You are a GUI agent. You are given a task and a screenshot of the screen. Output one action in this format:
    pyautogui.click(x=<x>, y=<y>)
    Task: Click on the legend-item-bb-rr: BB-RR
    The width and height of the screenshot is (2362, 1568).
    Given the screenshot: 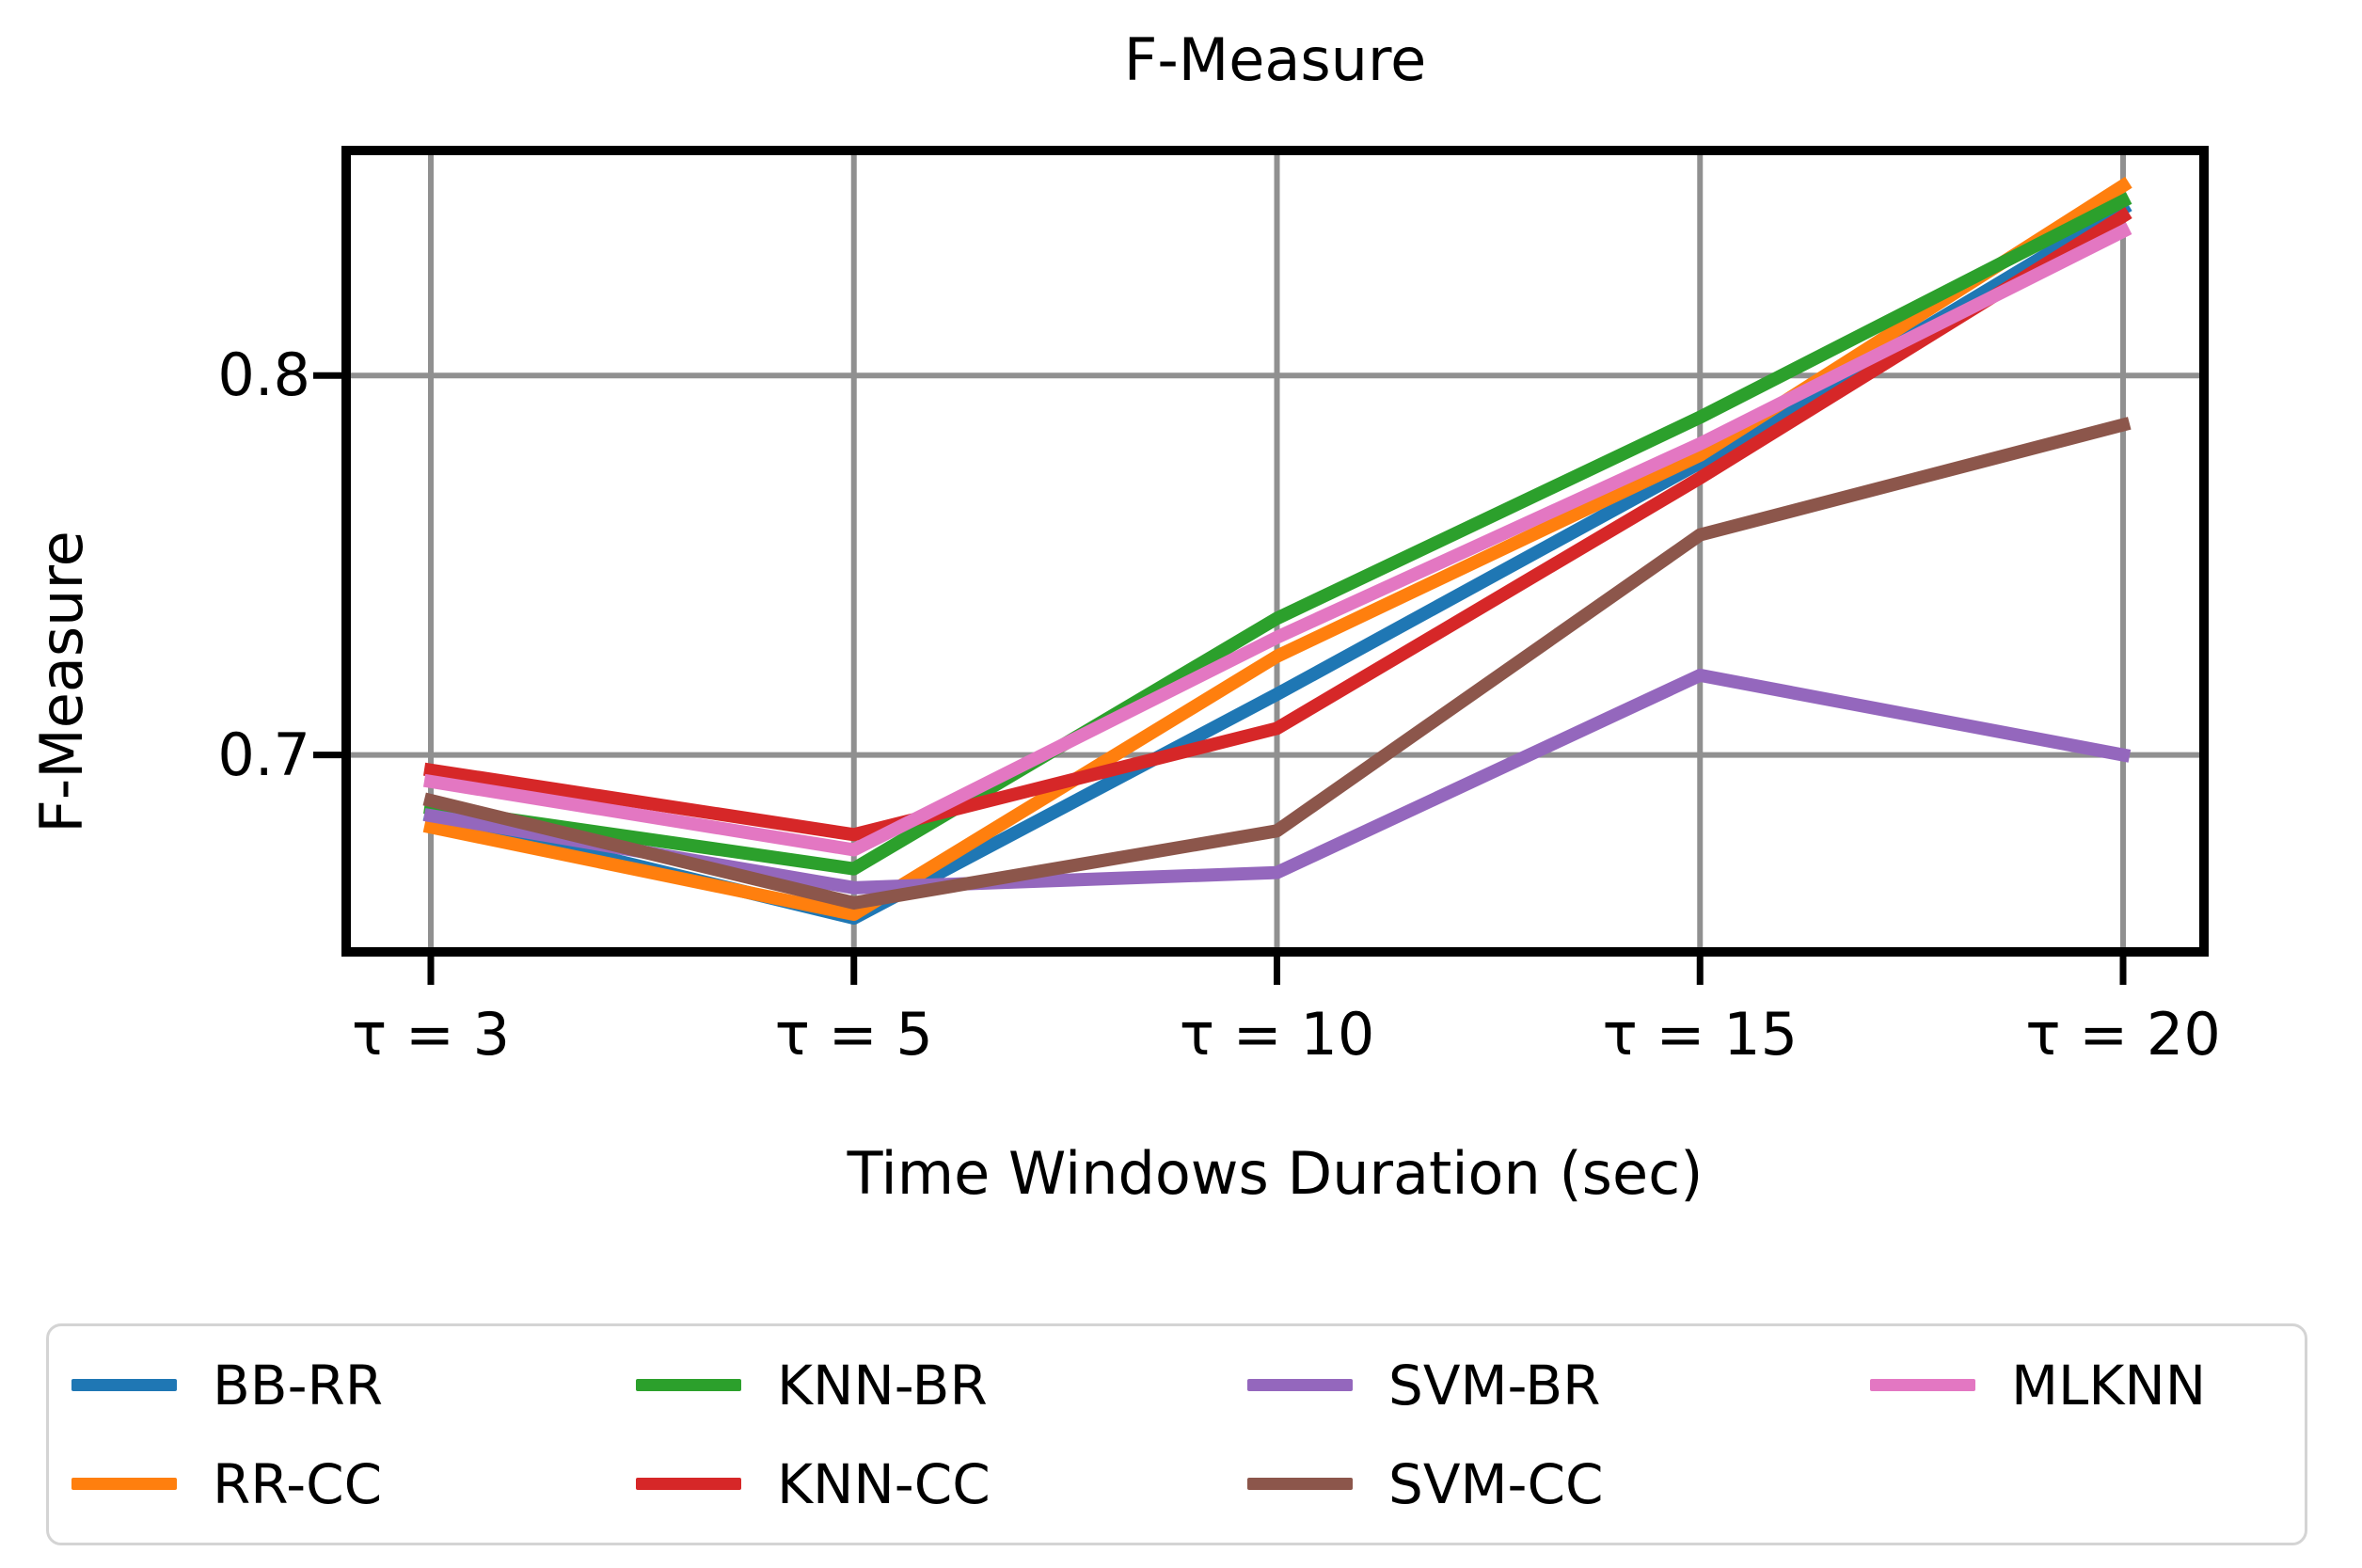 What is the action you would take?
    pyautogui.click(x=354, y=1385)
    